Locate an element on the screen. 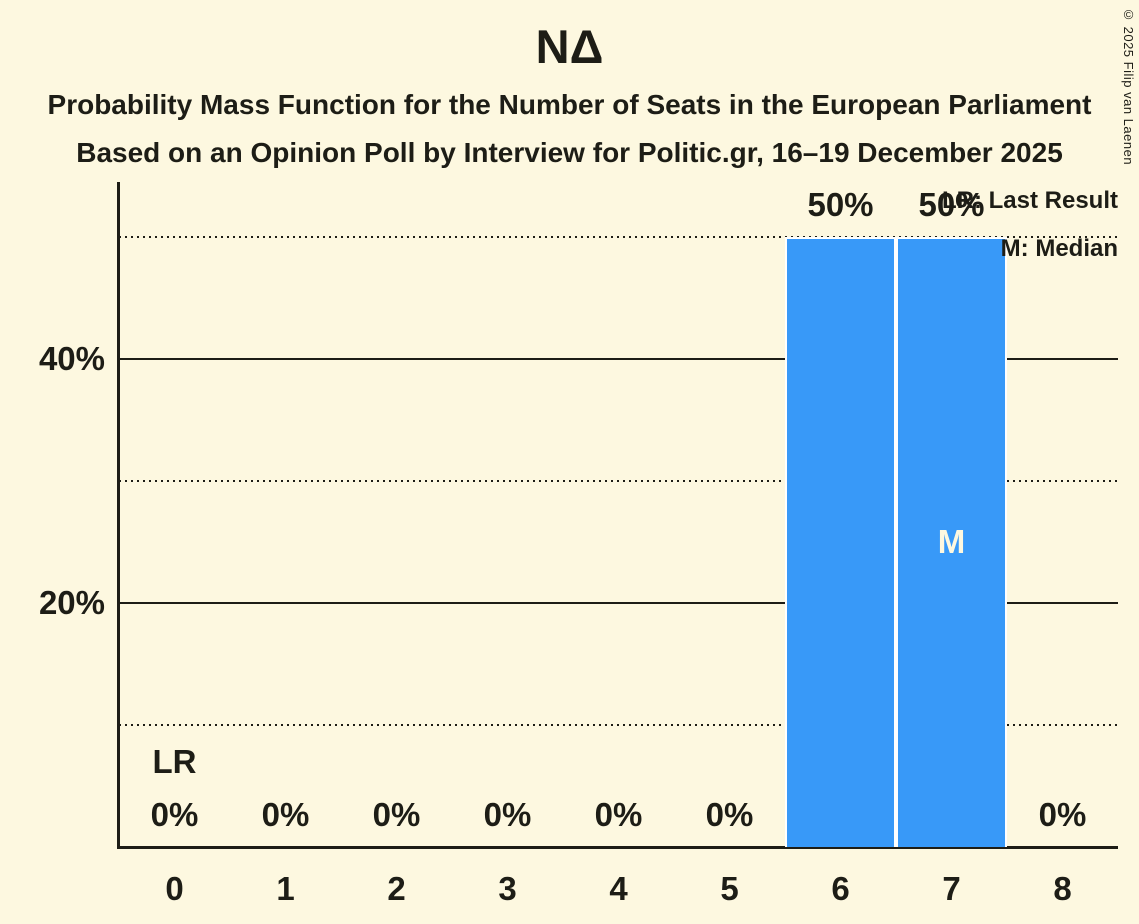 This screenshot has width=1139, height=924. x-tick-label: 8 is located at coordinates (1062, 888).